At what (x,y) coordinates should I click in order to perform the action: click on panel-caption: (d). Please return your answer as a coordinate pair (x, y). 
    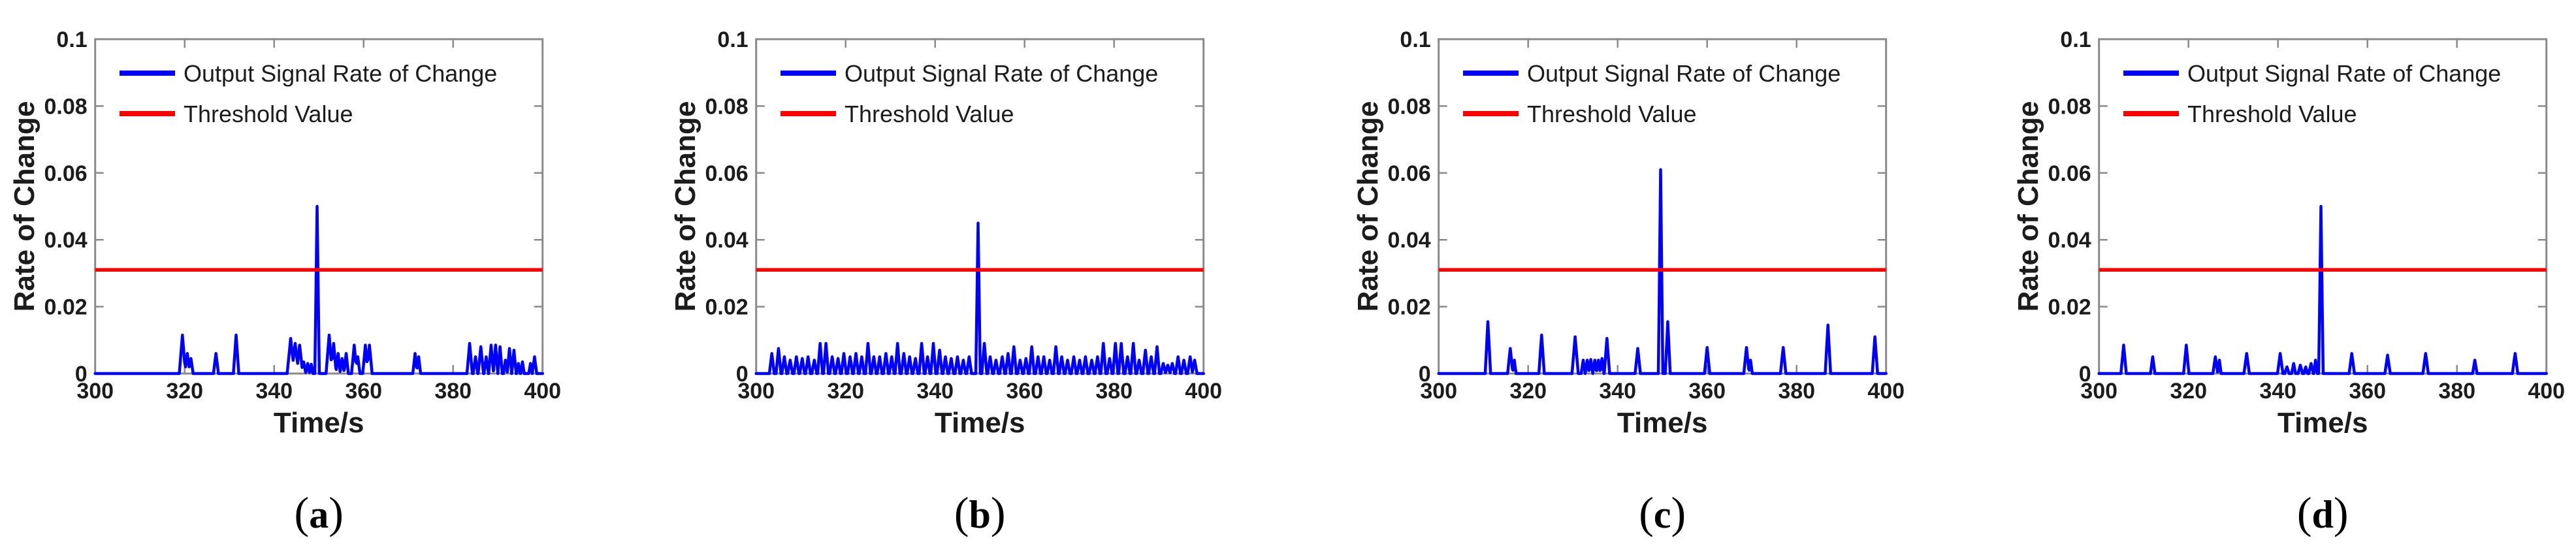
    Looking at the image, I should click on (2323, 512).